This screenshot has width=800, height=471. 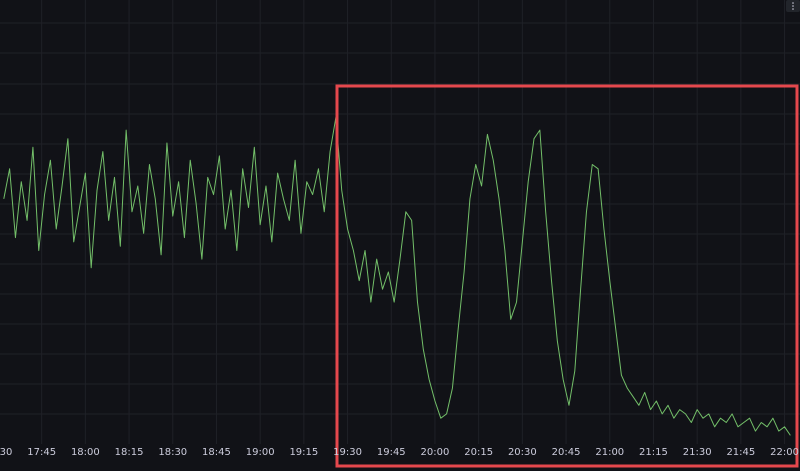 What do you see at coordinates (478, 452) in the screenshot?
I see `x-tick-label: 20:15` at bounding box center [478, 452].